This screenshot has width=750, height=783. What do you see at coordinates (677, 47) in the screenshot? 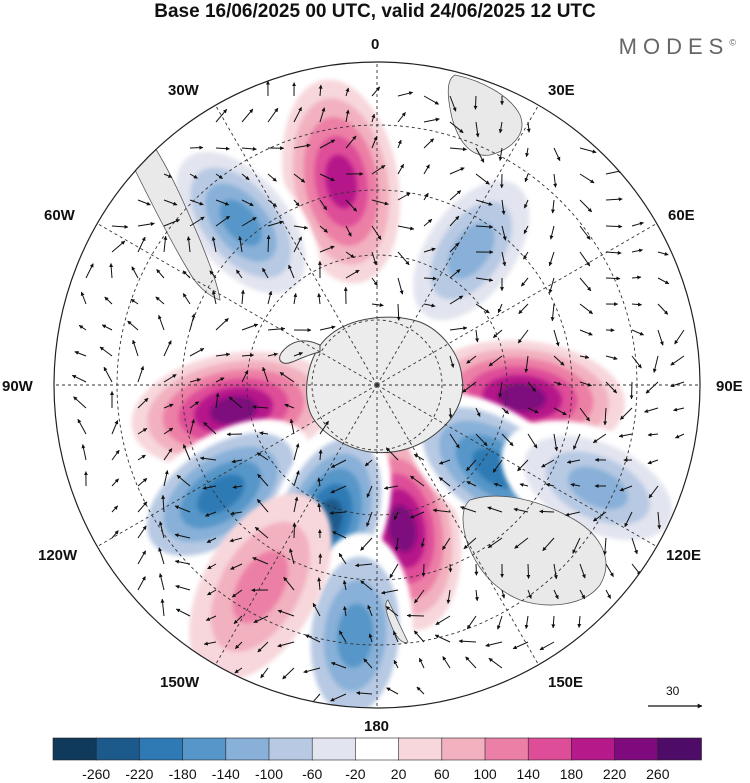
I see `brand-logo: MODES©` at bounding box center [677, 47].